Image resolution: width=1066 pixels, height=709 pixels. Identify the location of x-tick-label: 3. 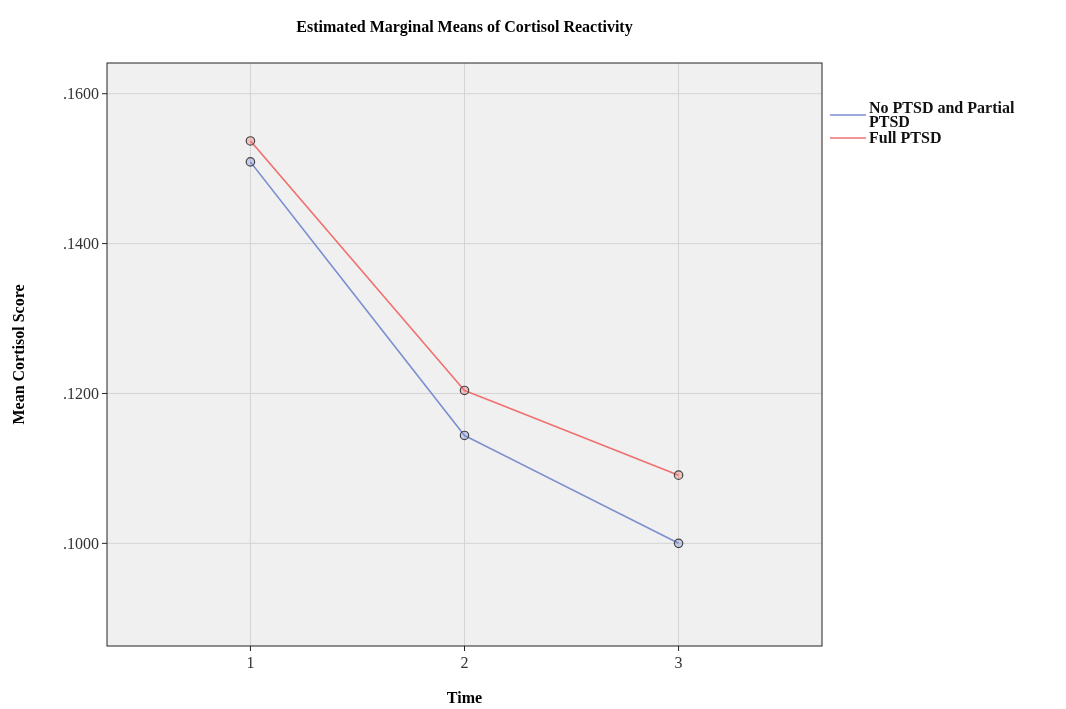
(678, 662).